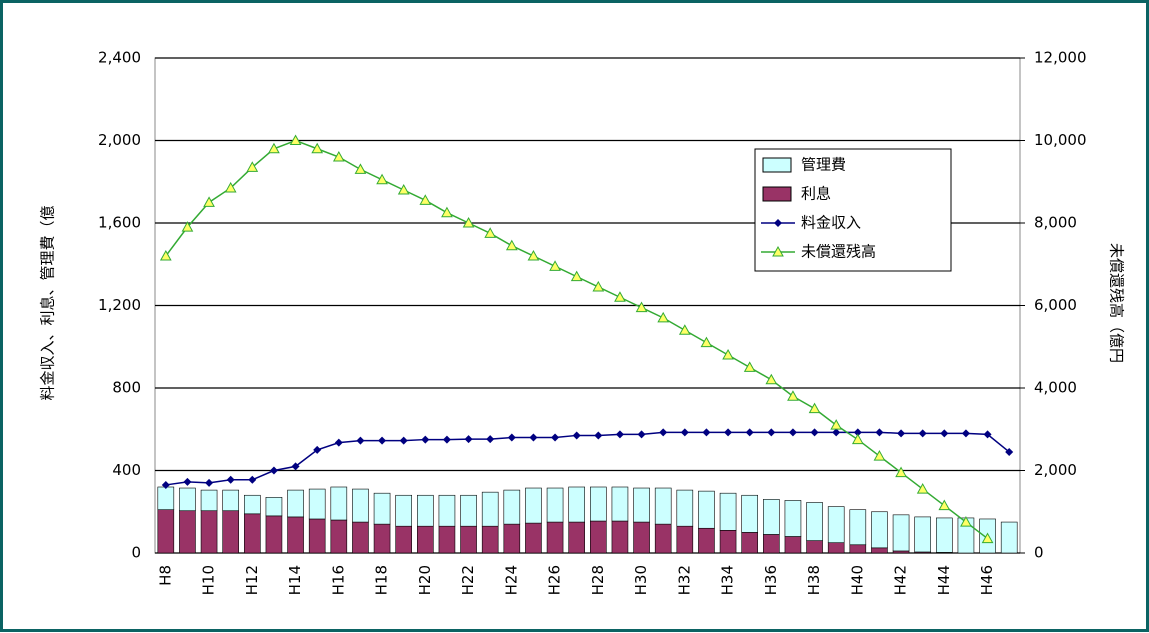 This screenshot has width=1149, height=633. What do you see at coordinates (1055, 388) in the screenshot?
I see `y2-tick-label: 4,000` at bounding box center [1055, 388].